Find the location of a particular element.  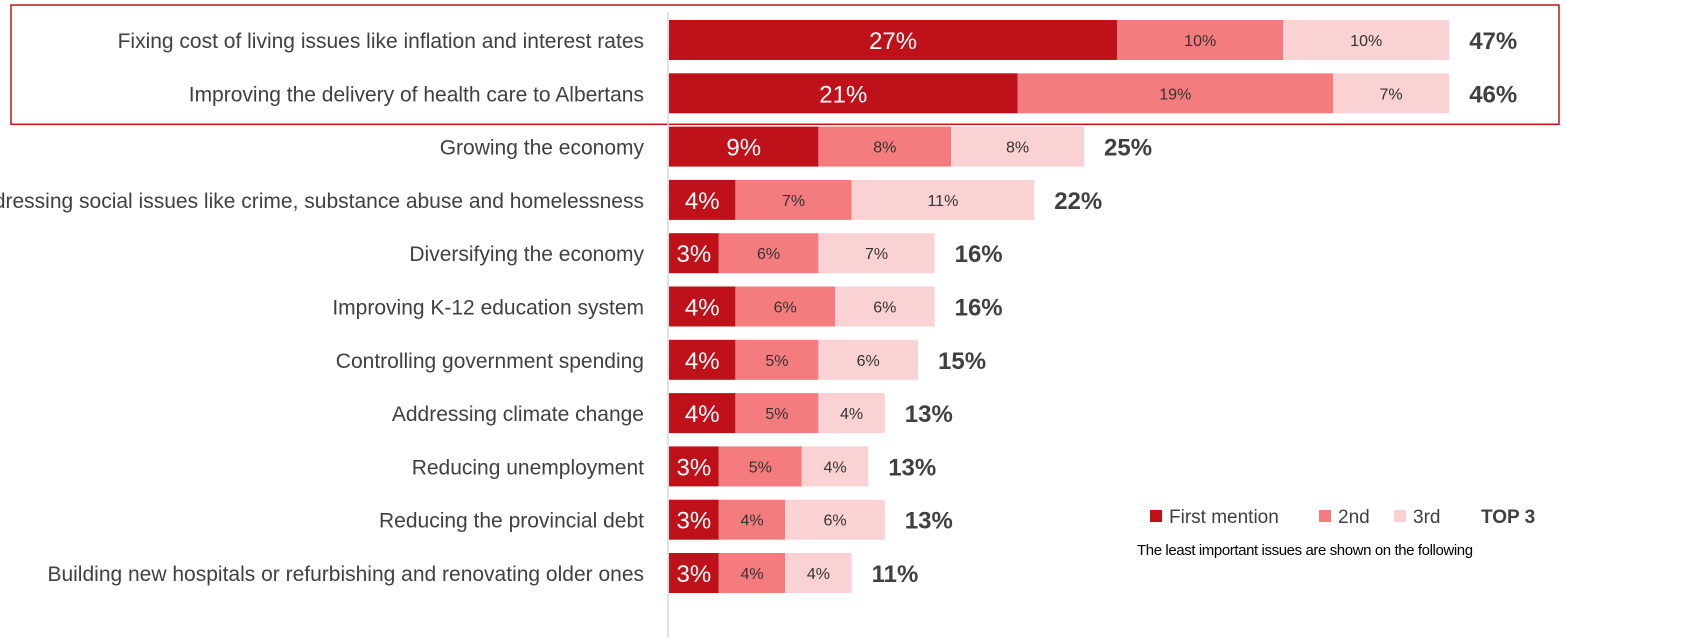

total-label: 11% is located at coordinates (895, 574).